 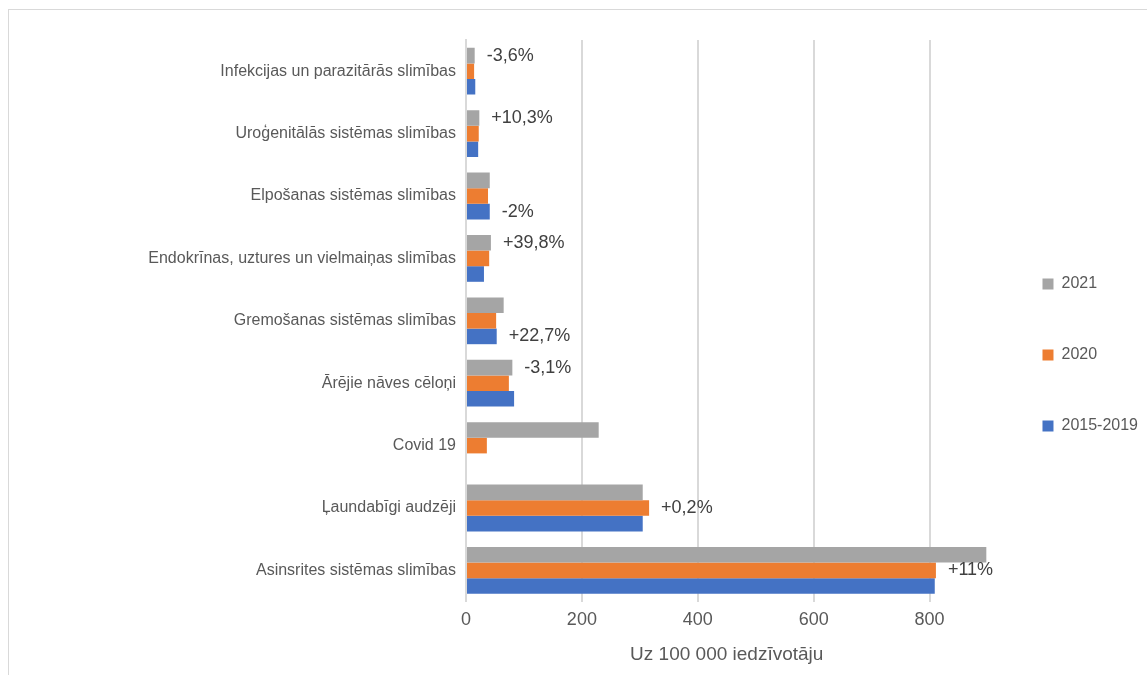 What do you see at coordinates (581, 619) in the screenshot?
I see `x-tick-label: 200` at bounding box center [581, 619].